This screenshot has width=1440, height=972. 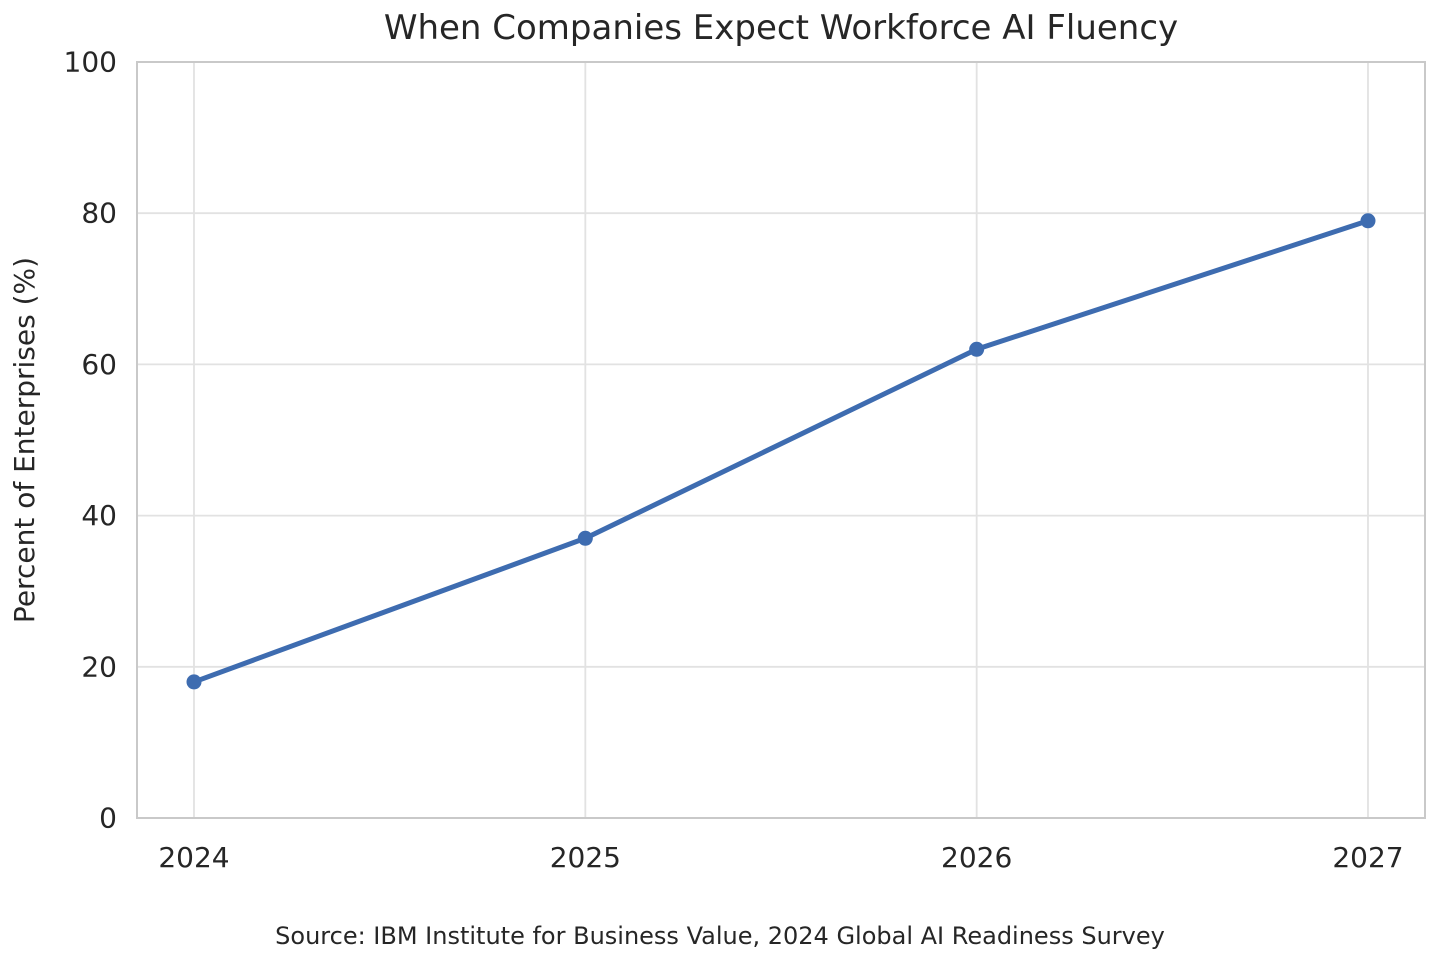 What do you see at coordinates (99, 364) in the screenshot?
I see `y-tick-label: 60` at bounding box center [99, 364].